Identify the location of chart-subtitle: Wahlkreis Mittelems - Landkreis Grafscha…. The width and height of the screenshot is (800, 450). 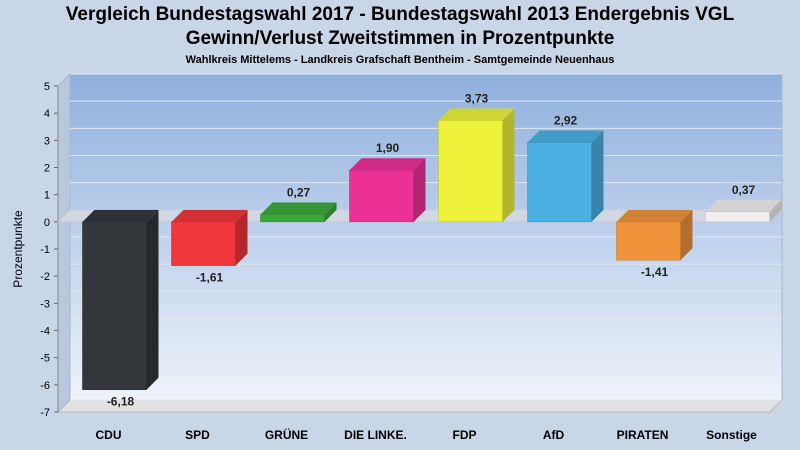
(400, 60).